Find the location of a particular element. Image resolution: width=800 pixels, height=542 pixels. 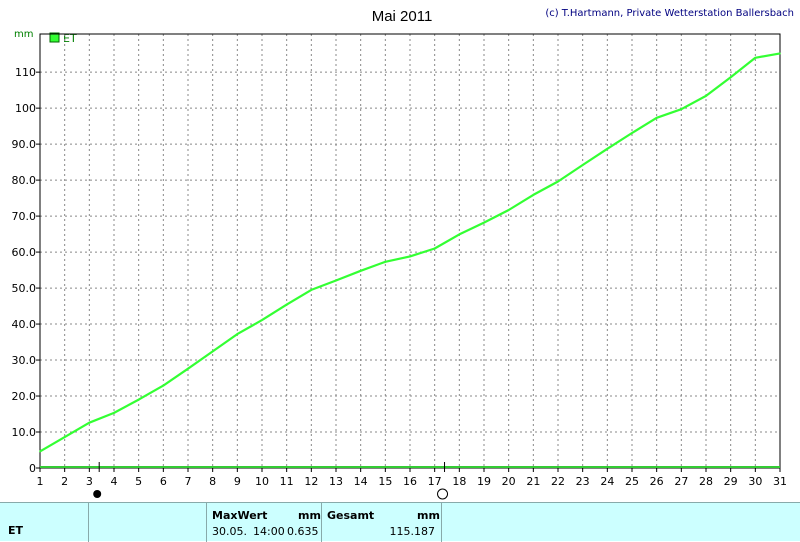

x-tick-label: 8 is located at coordinates (212, 481).